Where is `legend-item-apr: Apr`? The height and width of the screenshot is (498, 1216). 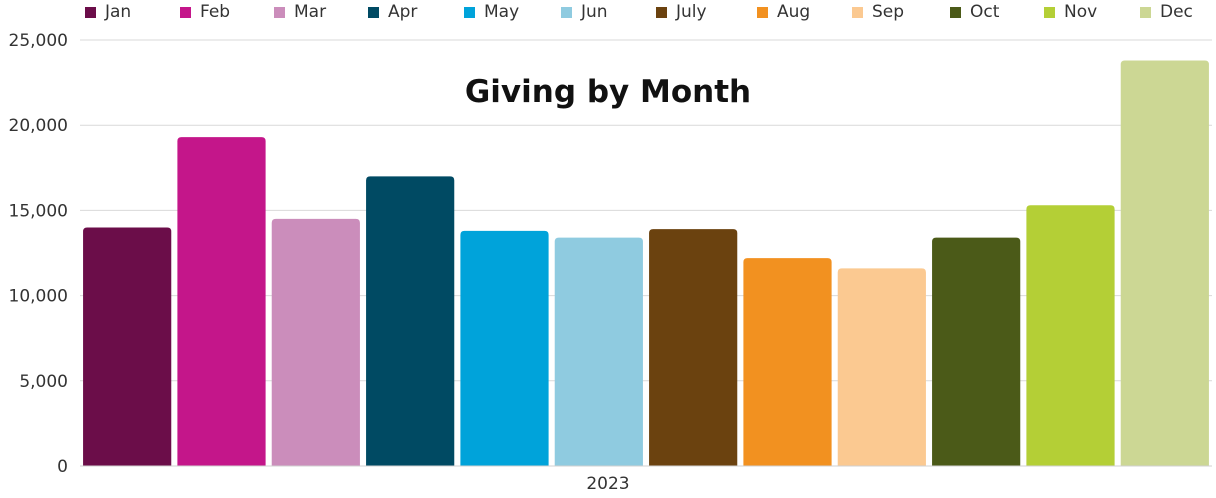
legend-item-apr: Apr is located at coordinates (392, 12).